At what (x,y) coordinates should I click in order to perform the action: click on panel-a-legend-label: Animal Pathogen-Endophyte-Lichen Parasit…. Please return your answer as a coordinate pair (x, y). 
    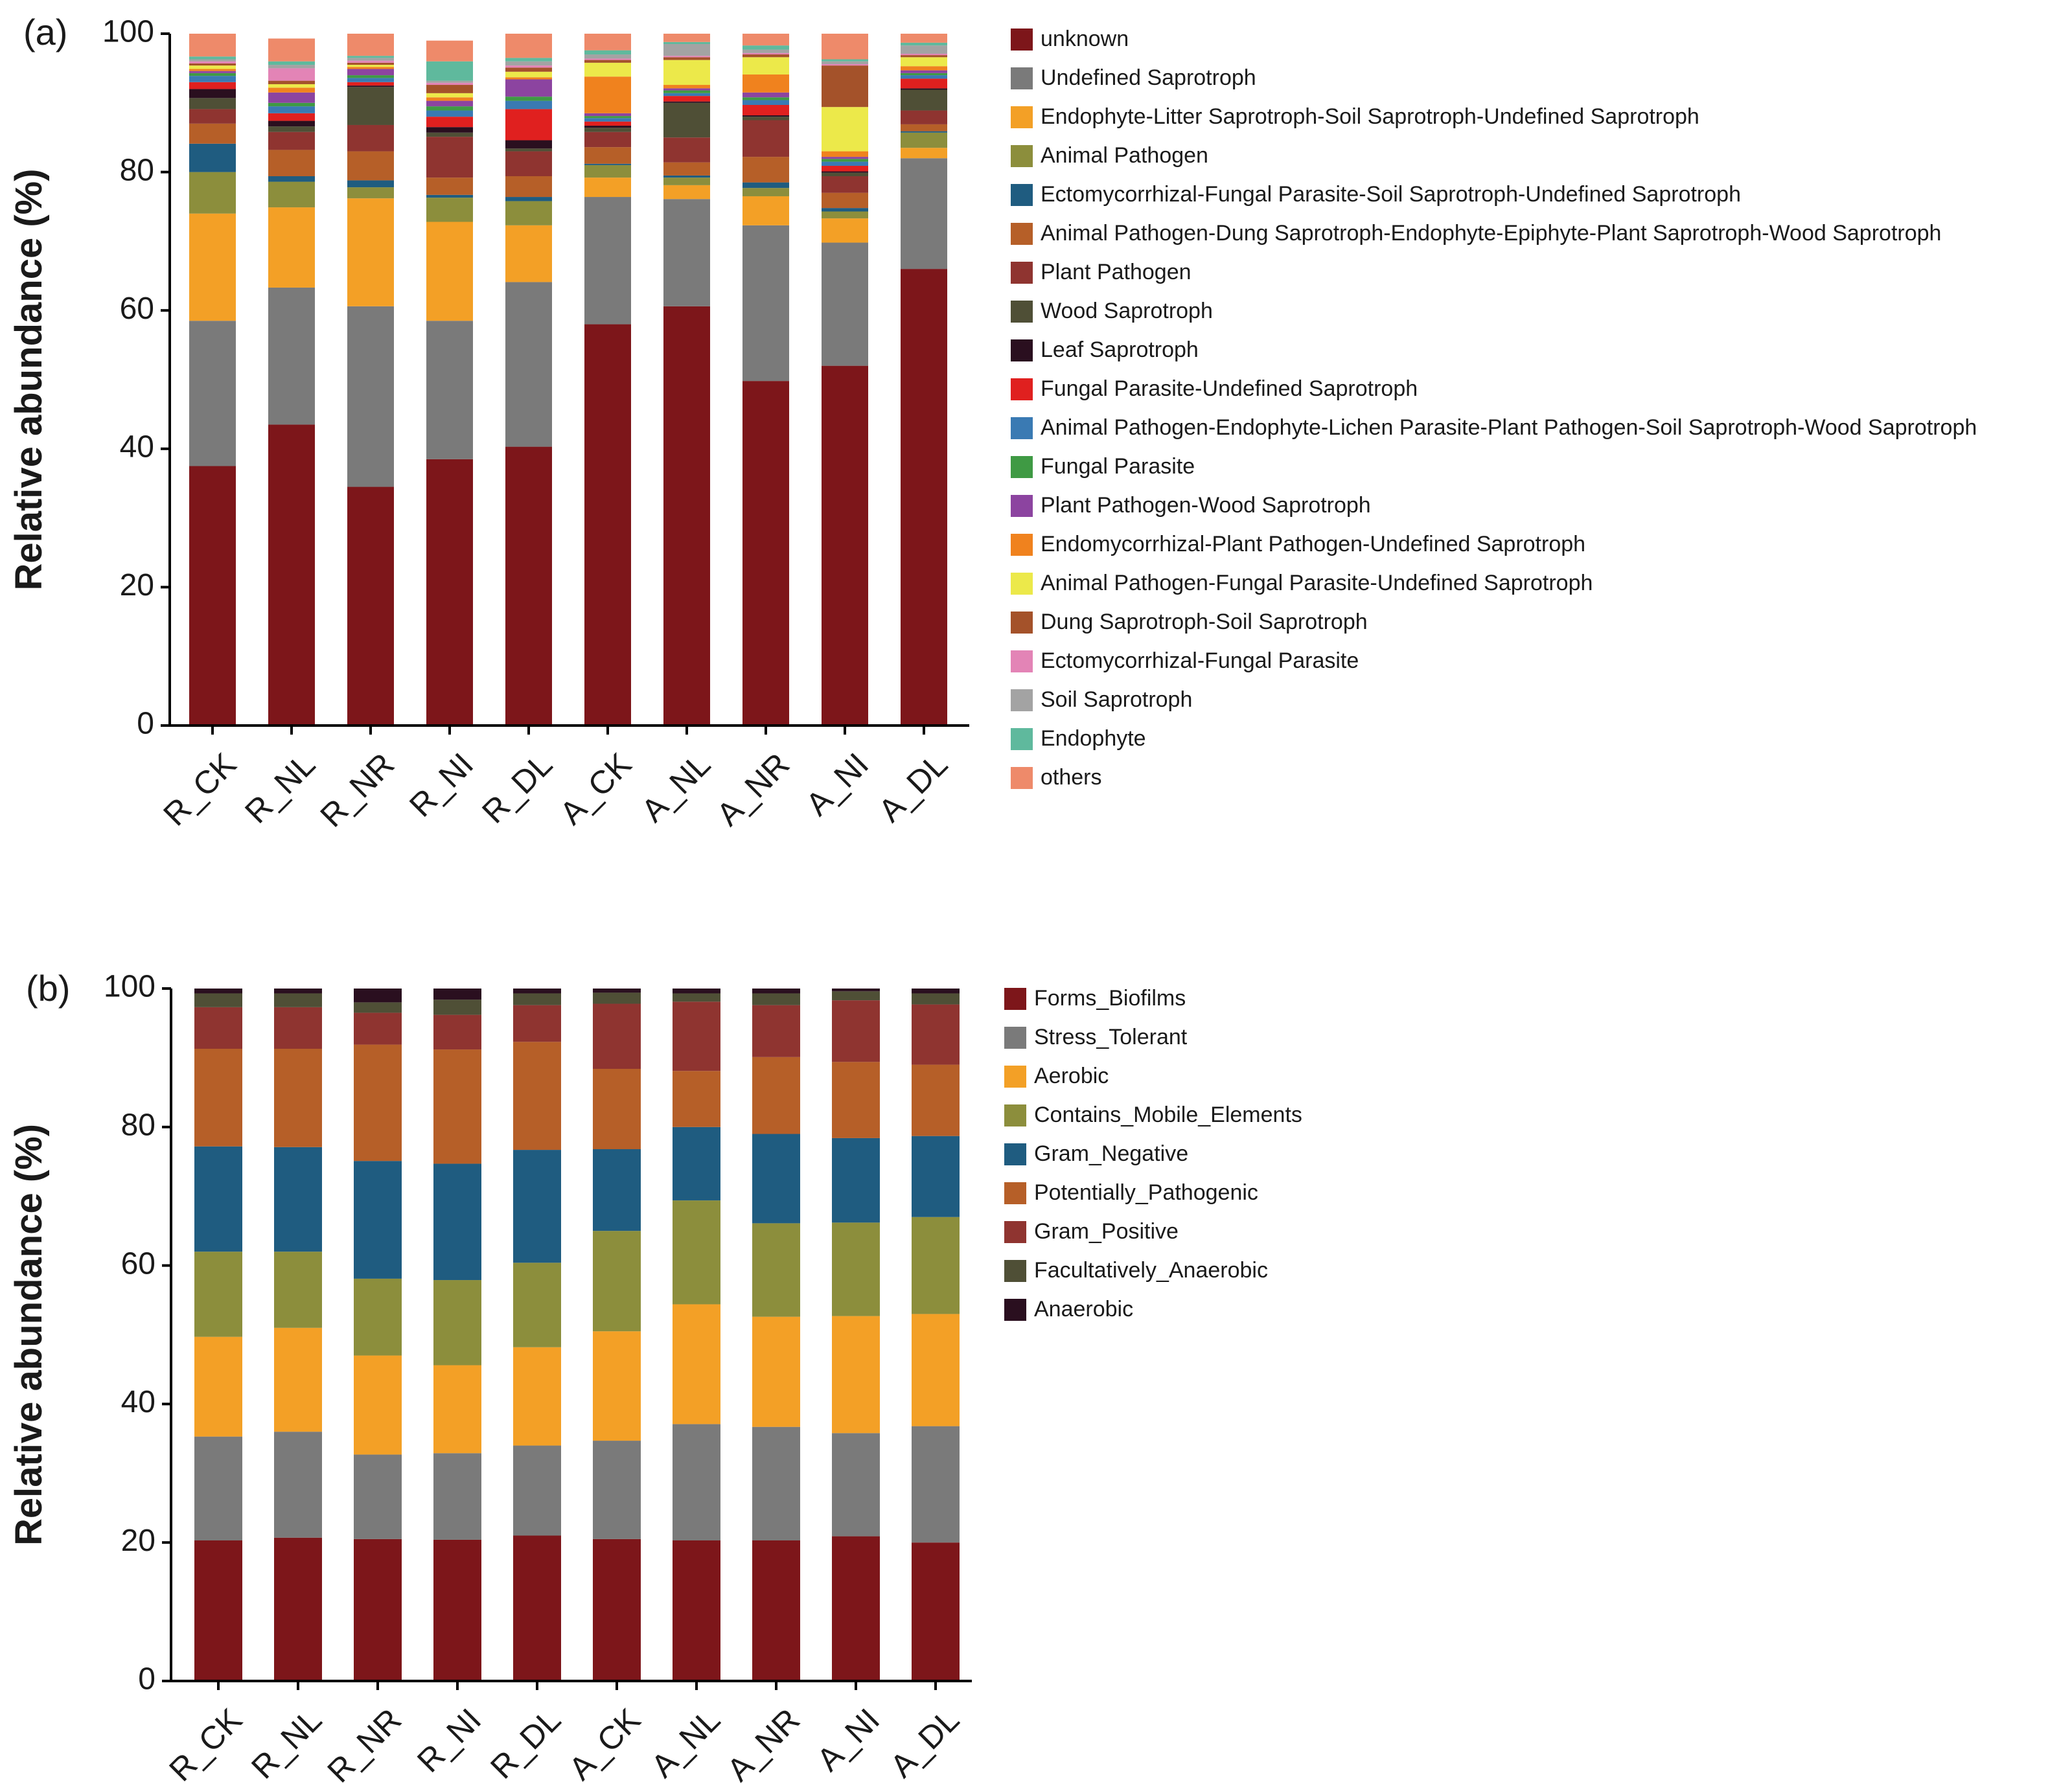
    Looking at the image, I should click on (1509, 427).